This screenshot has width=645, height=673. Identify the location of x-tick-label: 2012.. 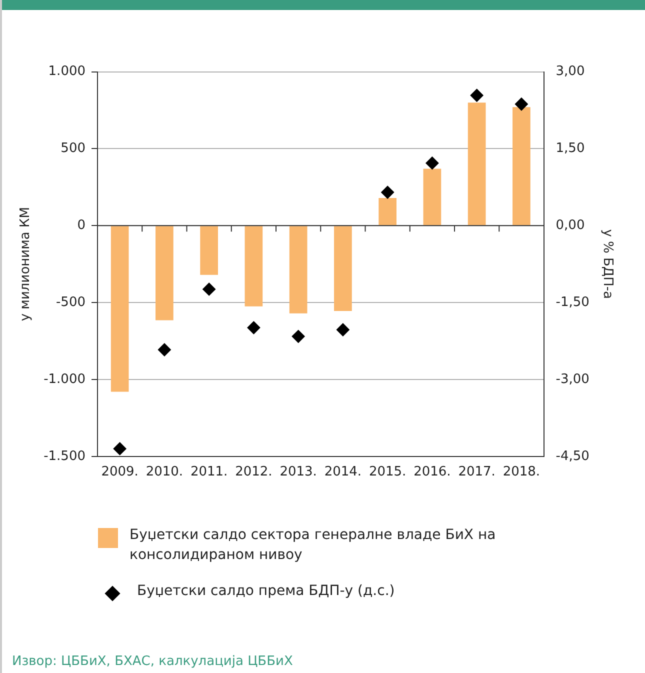
(253, 472).